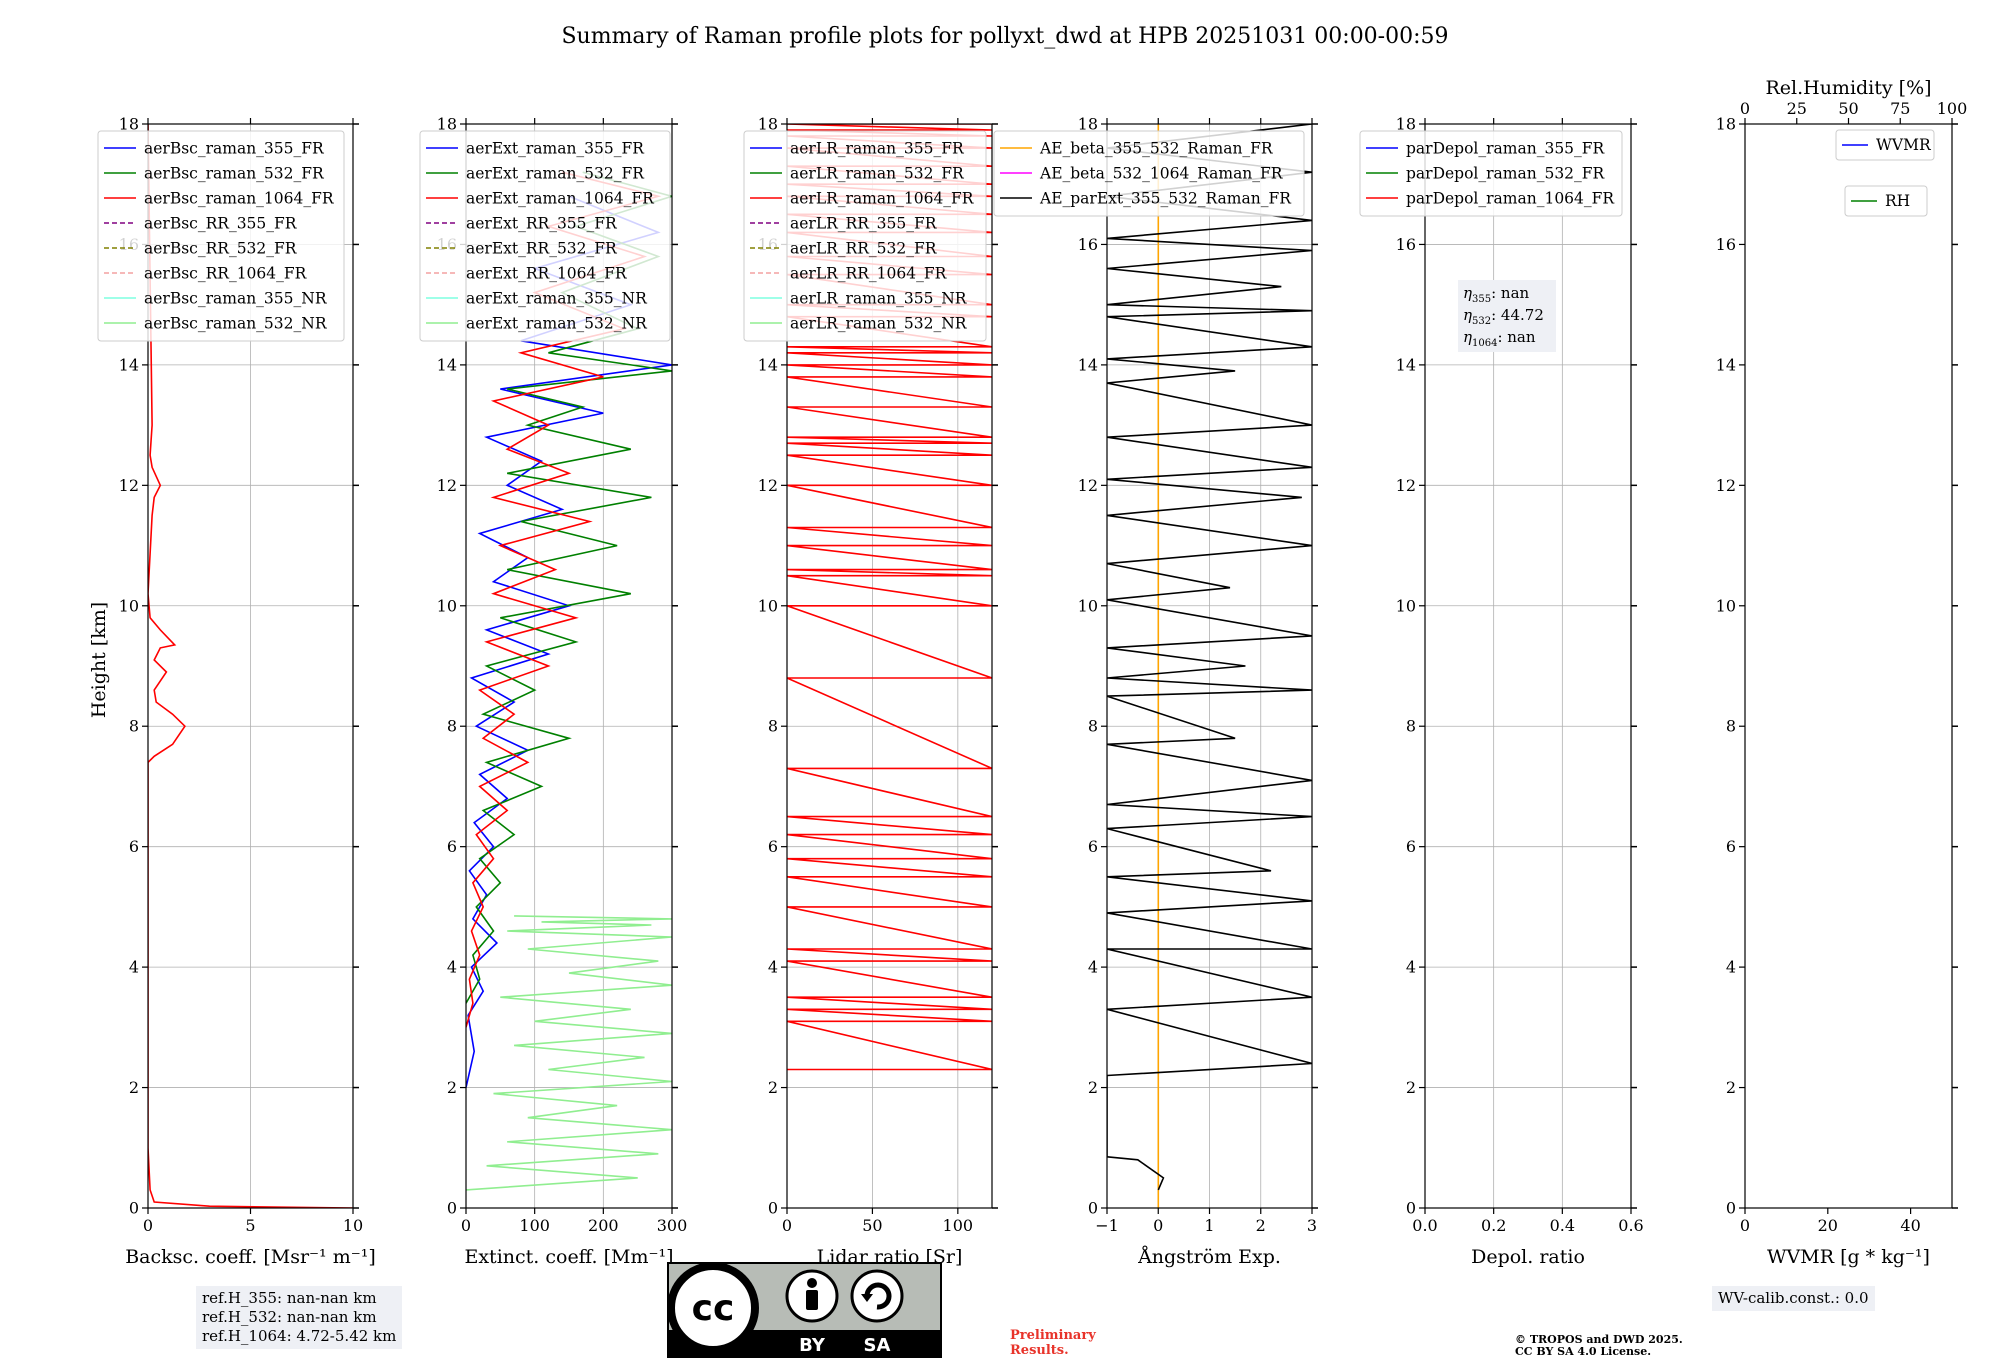 This screenshot has width=2000, height=1360. What do you see at coordinates (1848, 1257) in the screenshot?
I see `x-axis-label-wv: WVMR [g * kg⁻¹]` at bounding box center [1848, 1257].